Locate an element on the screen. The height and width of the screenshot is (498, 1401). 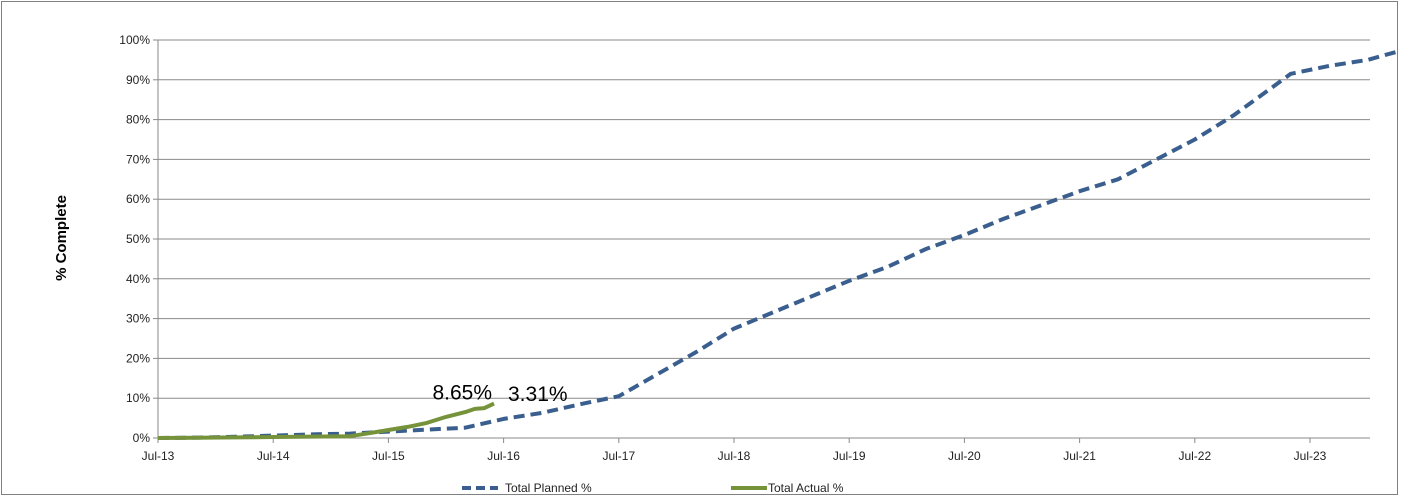
data-label-actual: 8.65% is located at coordinates (462, 393).